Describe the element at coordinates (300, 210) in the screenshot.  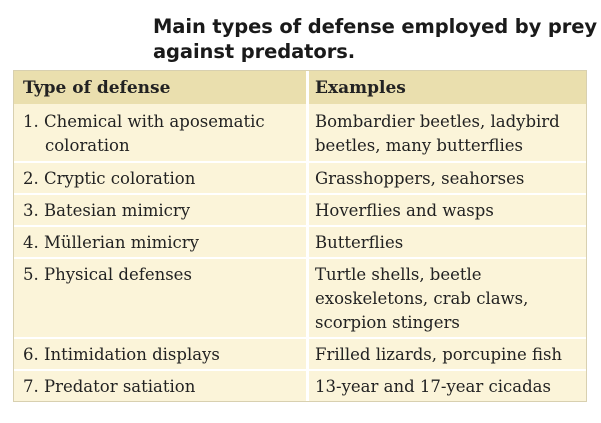
I see `table-row: 3. Batesian mimicry Hoverflies and wasps` at that location.